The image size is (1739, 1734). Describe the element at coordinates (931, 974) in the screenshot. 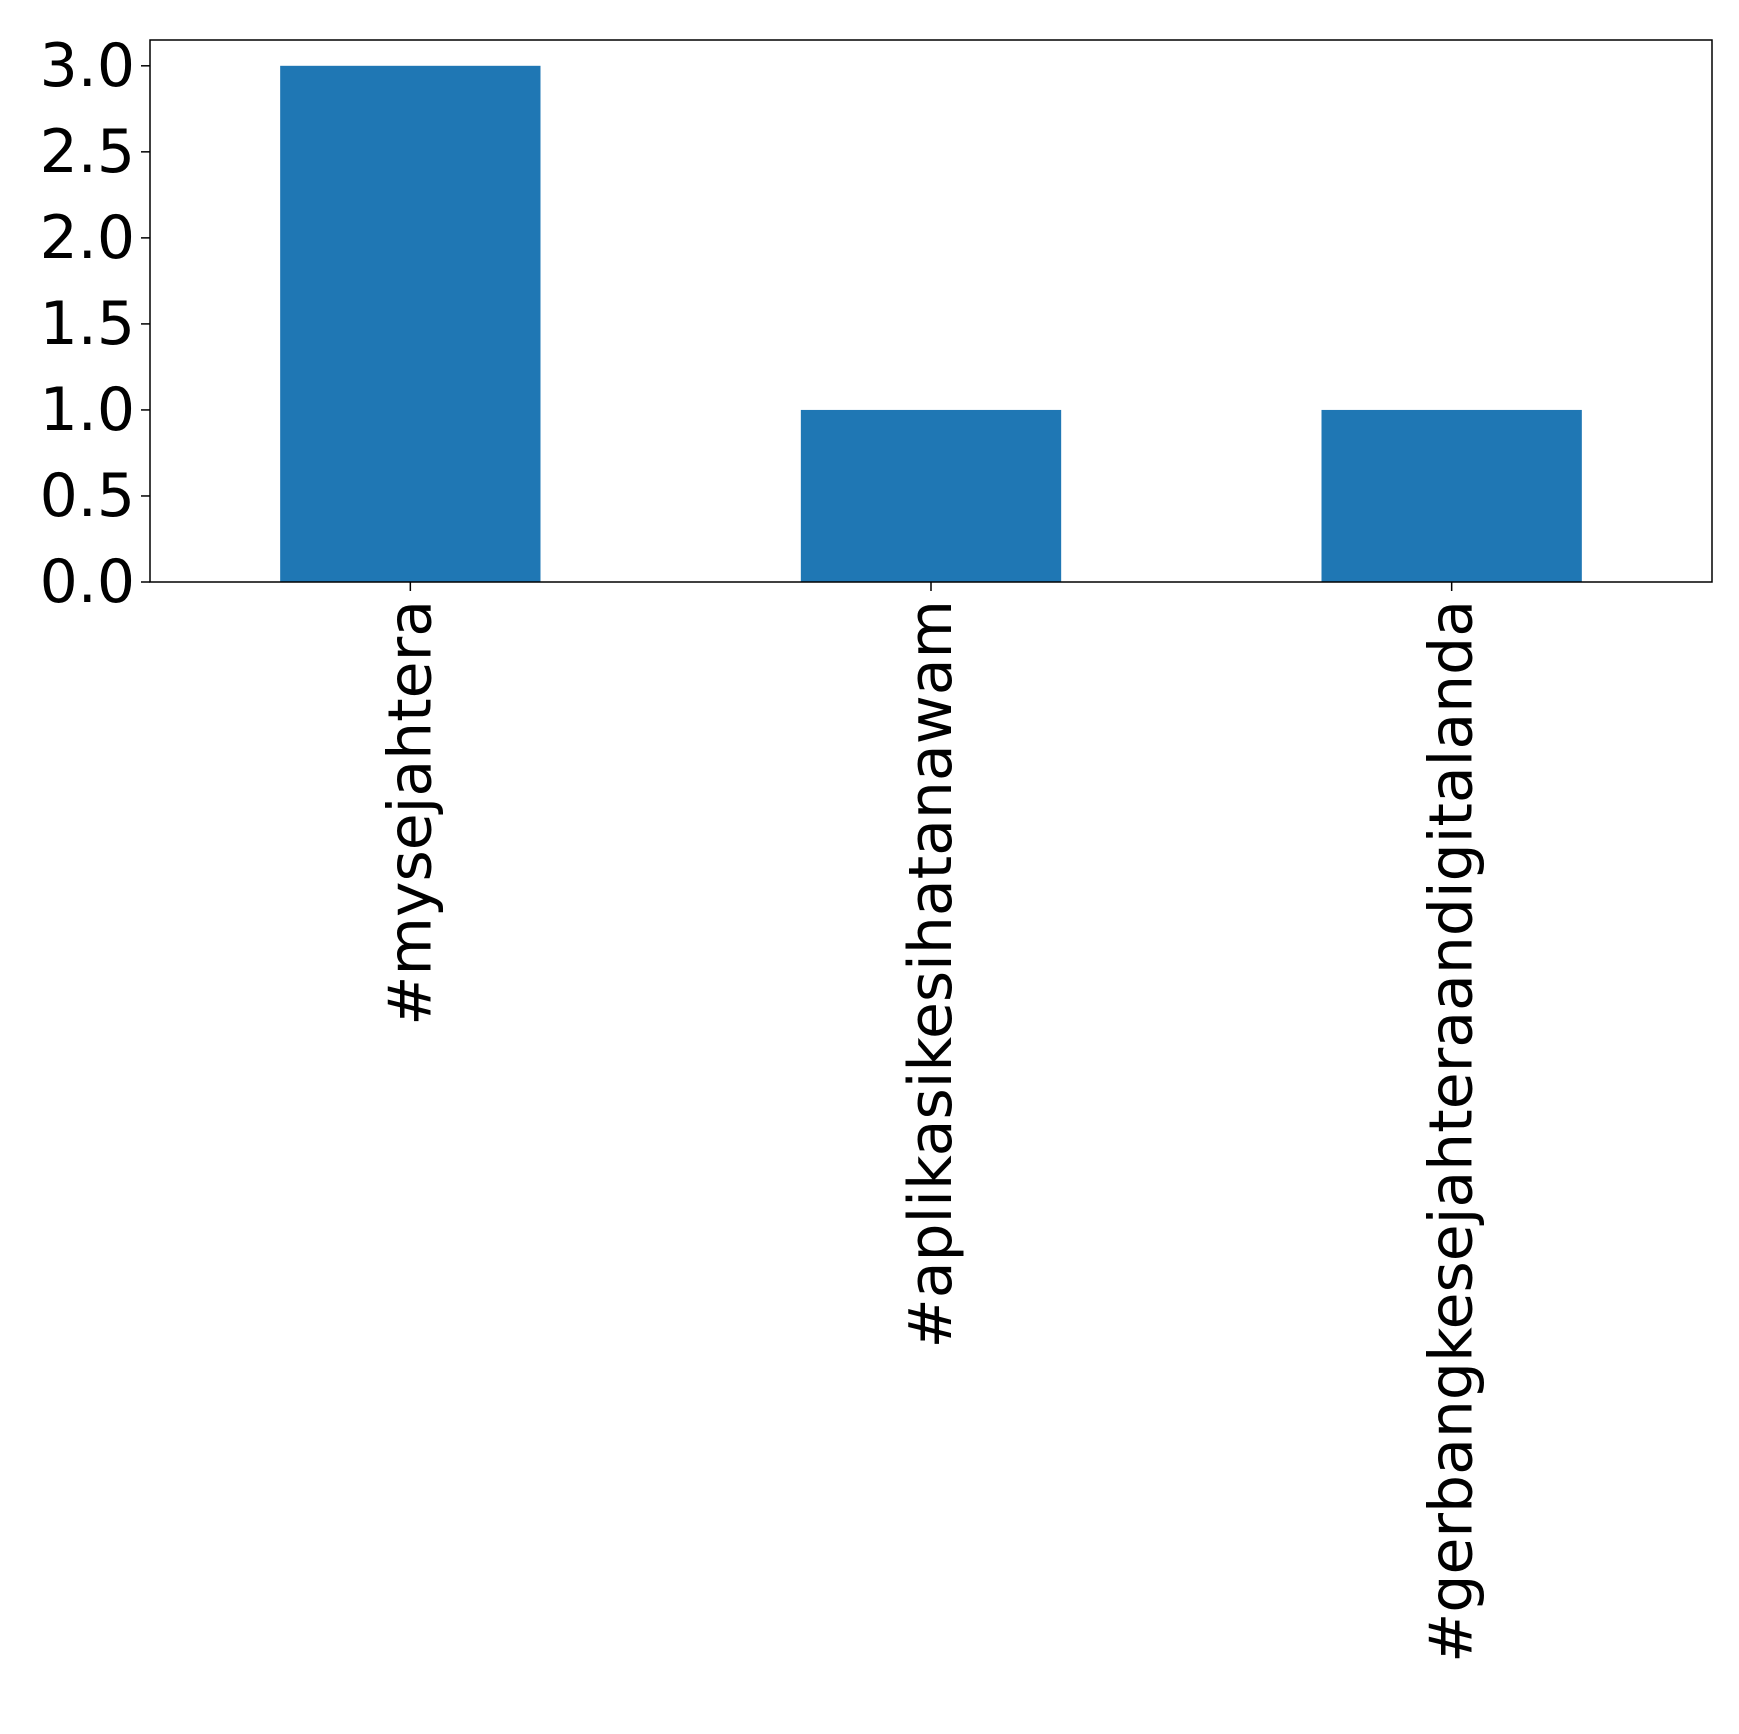

I see `x-tick-label: #aplikasikesihatanawam` at that location.